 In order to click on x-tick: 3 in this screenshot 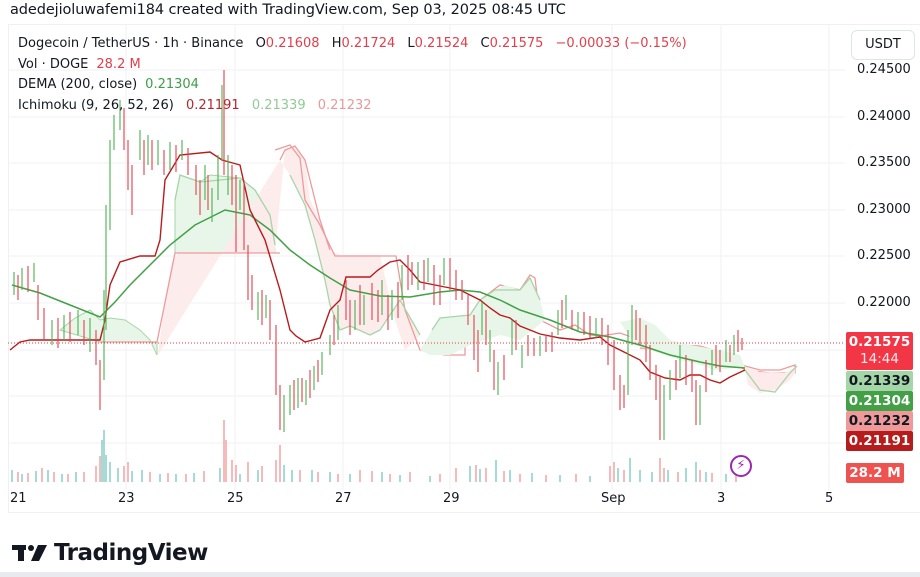, I will do `click(721, 498)`.